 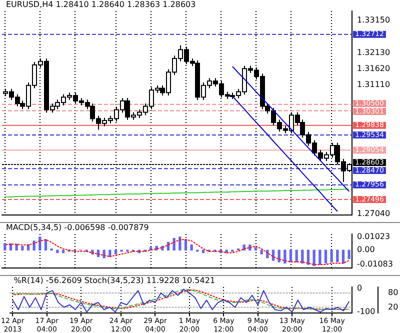 I want to click on y-tick-label: 1.33150, so click(x=373, y=20).